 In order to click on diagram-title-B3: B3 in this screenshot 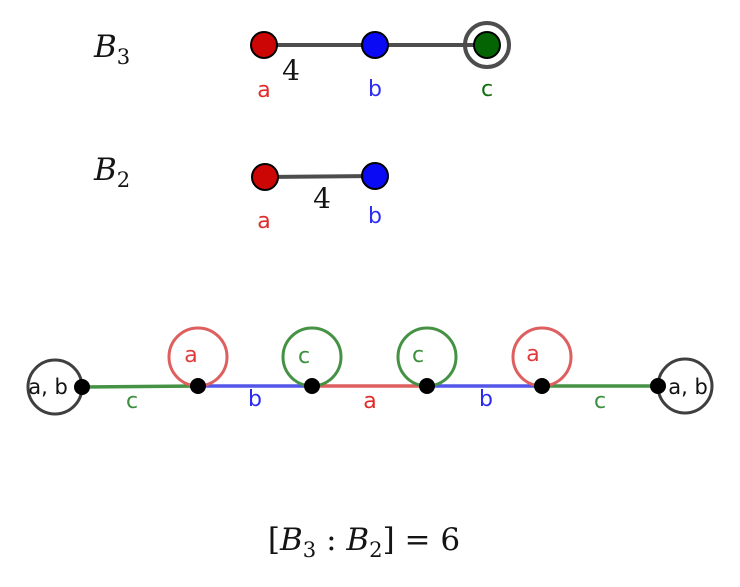, I will do `click(111, 49)`.